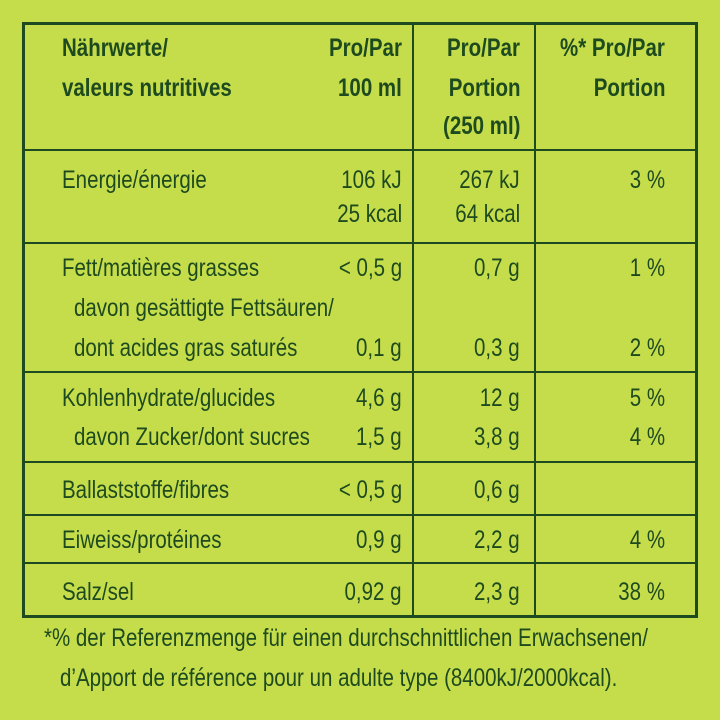 Image resolution: width=720 pixels, height=720 pixels. What do you see at coordinates (497, 437) in the screenshot?
I see `cell-value: 3,8 g` at bounding box center [497, 437].